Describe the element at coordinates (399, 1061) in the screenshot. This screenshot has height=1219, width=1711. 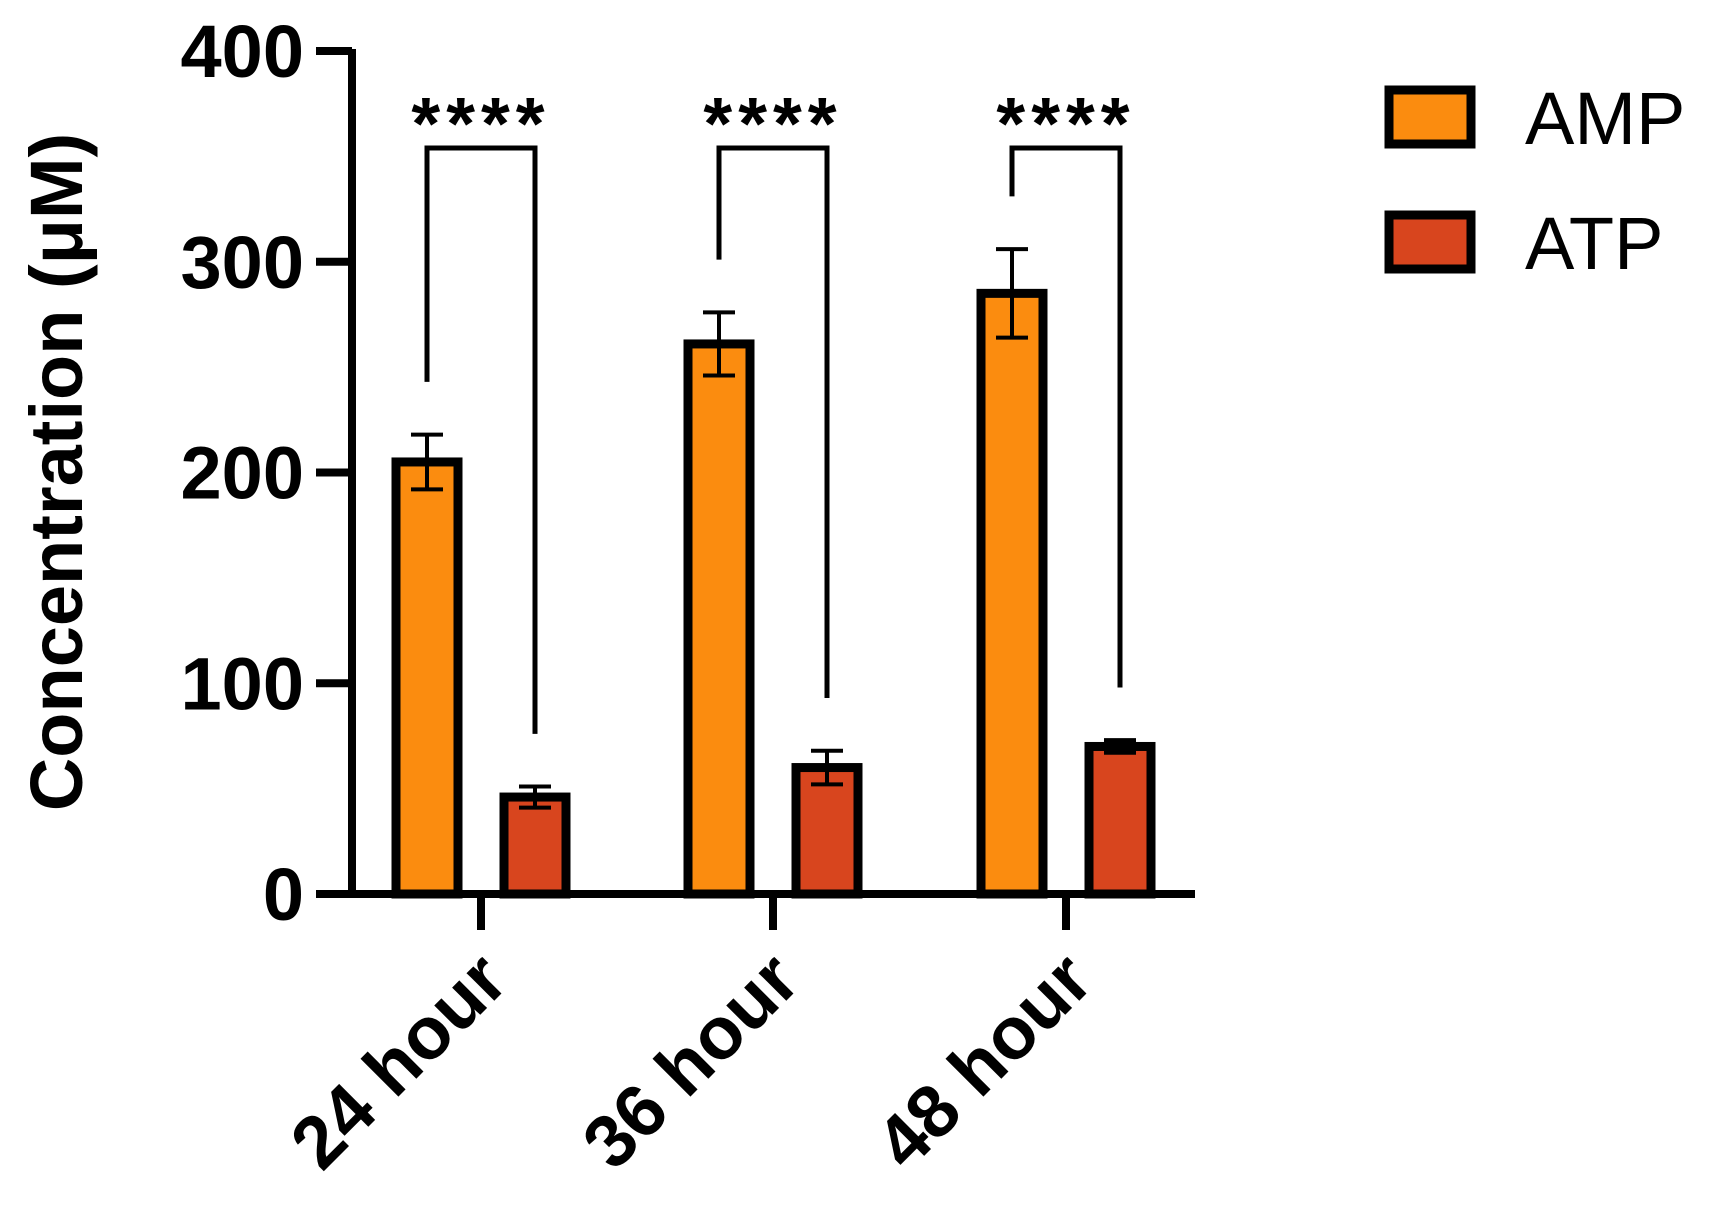
I see `x-category-label: 24 hour` at that location.